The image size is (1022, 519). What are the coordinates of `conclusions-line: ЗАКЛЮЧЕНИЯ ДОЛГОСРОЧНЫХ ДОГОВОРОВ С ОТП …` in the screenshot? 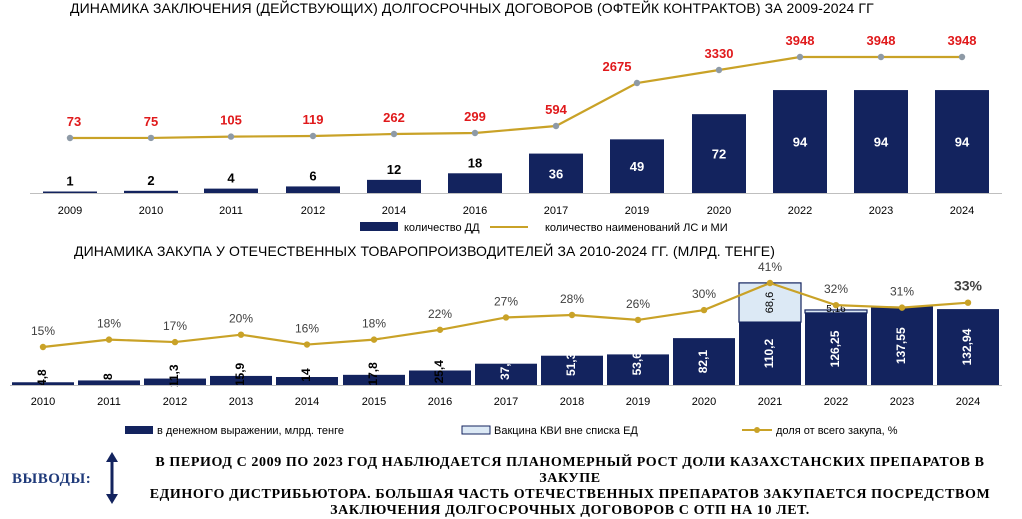 It's located at (570, 510).